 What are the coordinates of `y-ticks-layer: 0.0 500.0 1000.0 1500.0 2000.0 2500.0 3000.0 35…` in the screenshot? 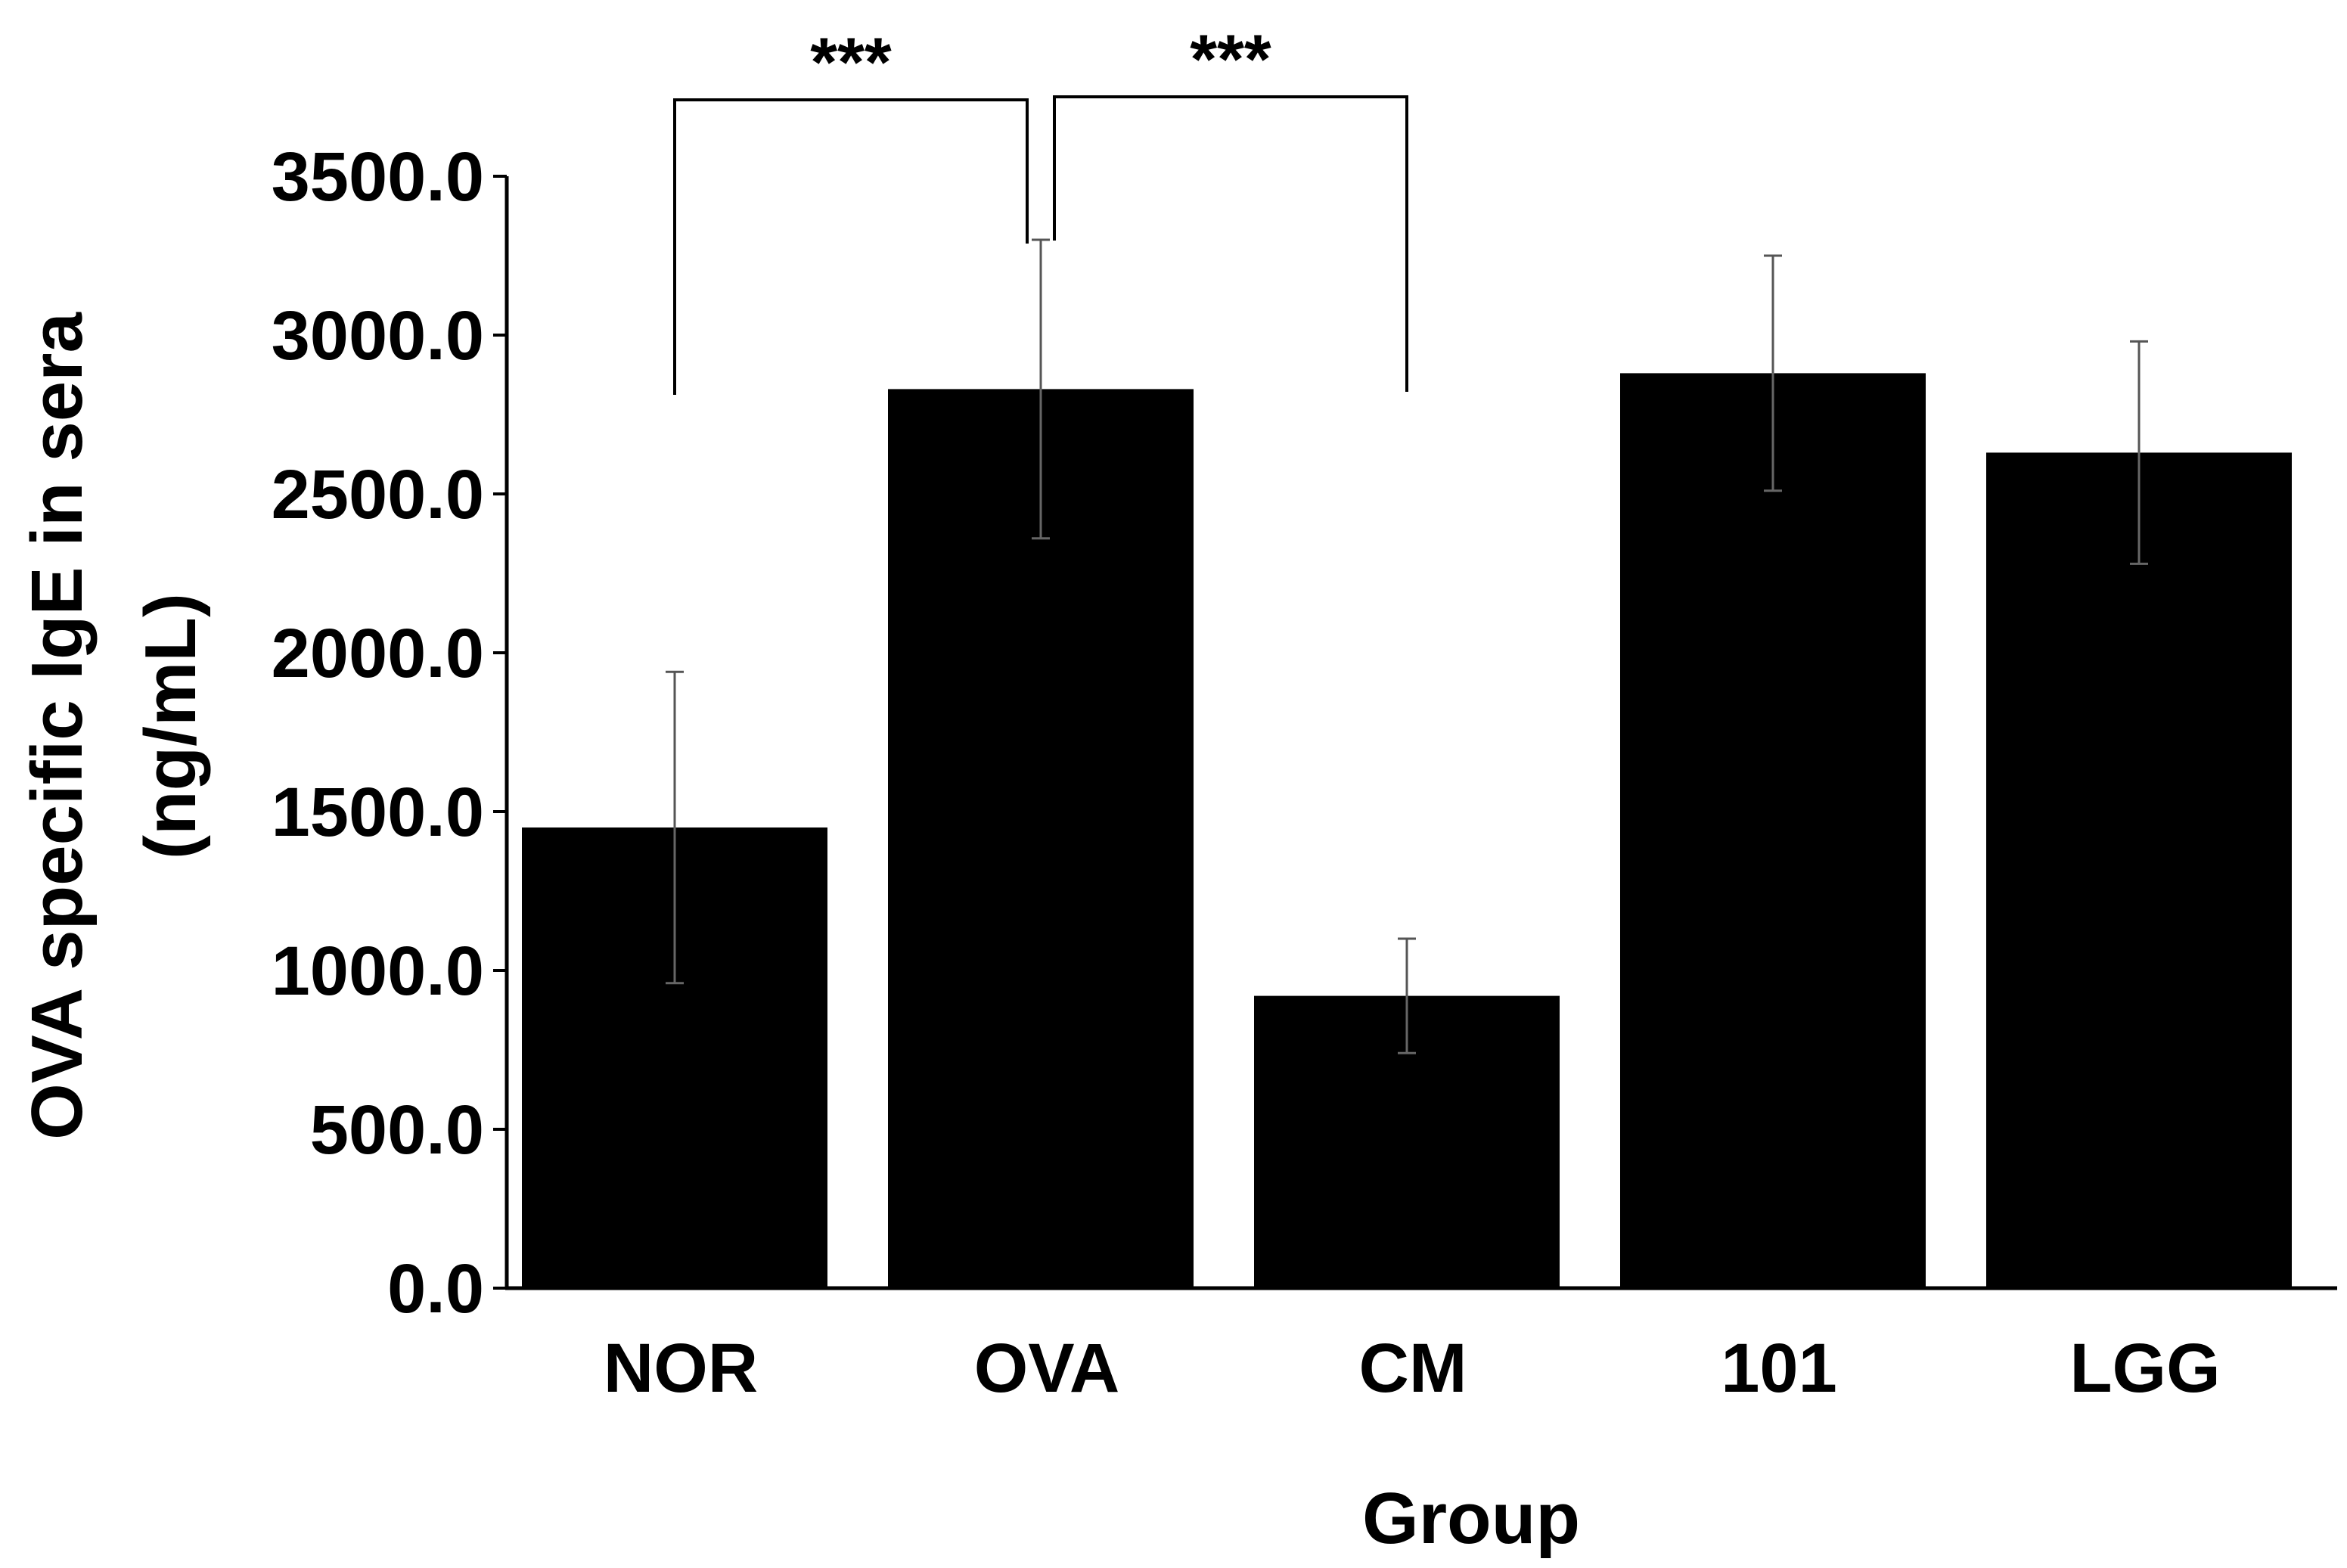 It's located at (389, 733).